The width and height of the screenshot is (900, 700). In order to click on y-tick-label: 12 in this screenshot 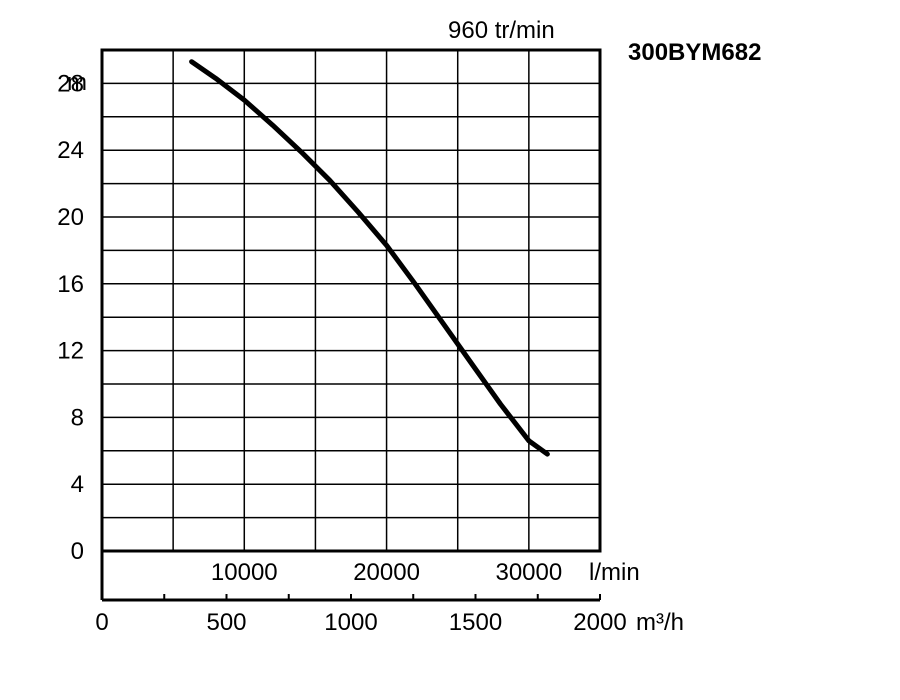, I will do `click(70, 351)`.